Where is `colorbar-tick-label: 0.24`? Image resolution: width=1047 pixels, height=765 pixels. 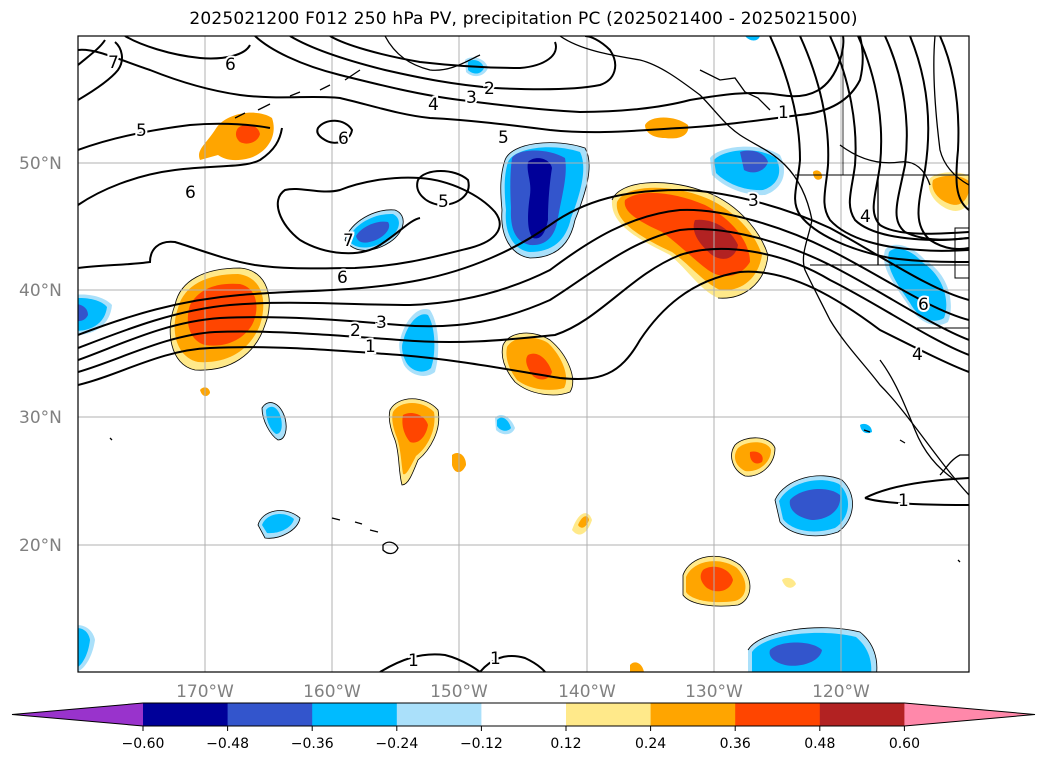
colorbar-tick-label: 0.24 is located at coordinates (650, 744).